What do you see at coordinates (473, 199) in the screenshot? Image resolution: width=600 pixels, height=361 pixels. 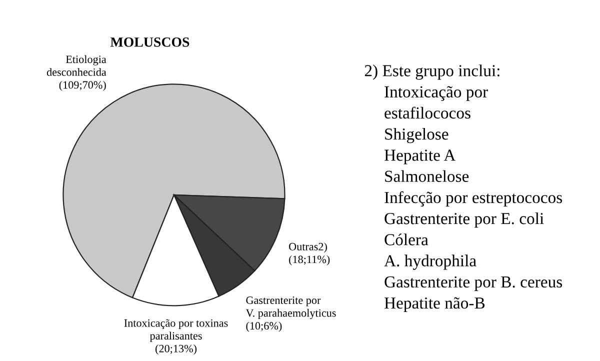 I see `text: Infecção por estreptococos` at bounding box center [473, 199].